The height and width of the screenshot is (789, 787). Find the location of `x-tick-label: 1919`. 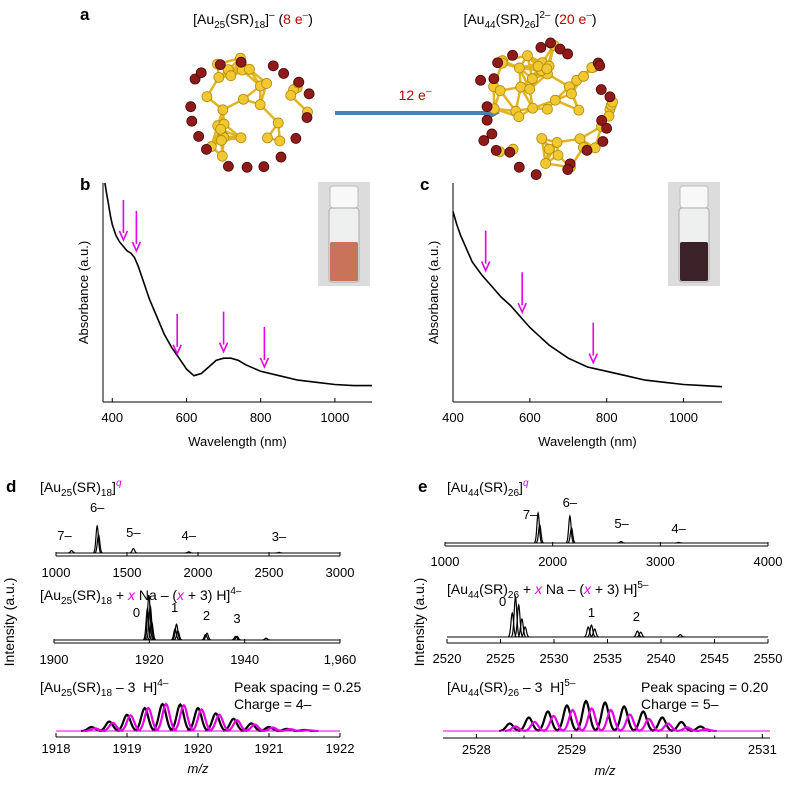

x-tick-label: 1919 is located at coordinates (127, 748).